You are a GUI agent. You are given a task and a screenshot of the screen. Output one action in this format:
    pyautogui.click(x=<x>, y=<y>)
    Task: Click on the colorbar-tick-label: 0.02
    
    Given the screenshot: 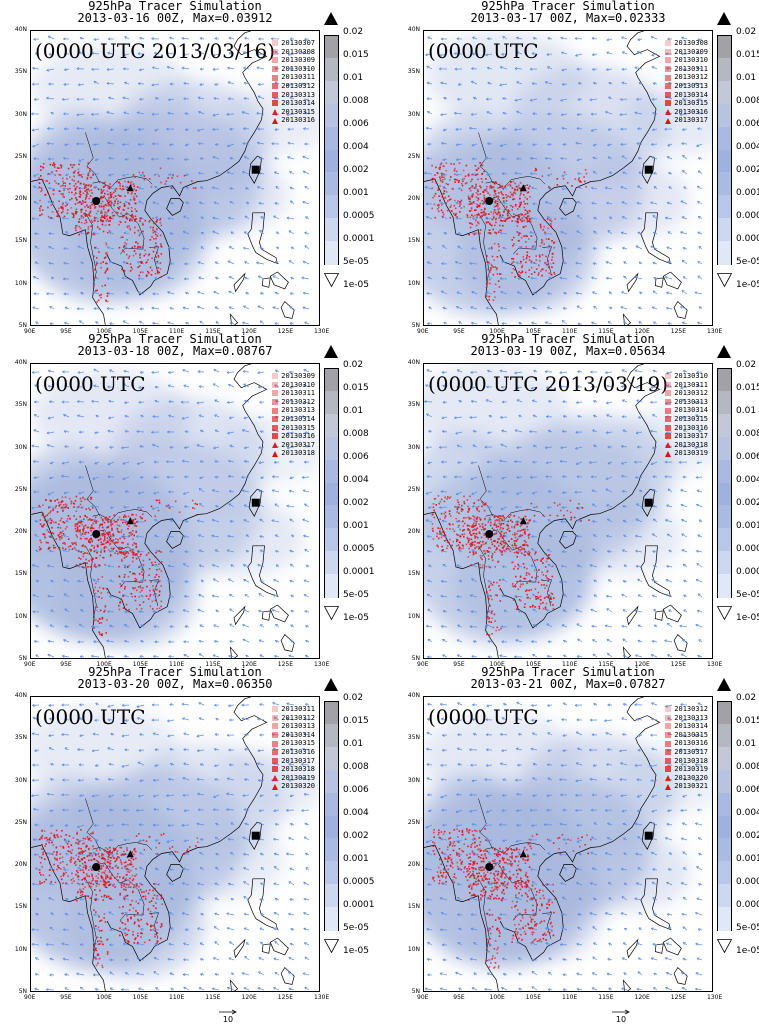 What is the action you would take?
    pyautogui.click(x=746, y=32)
    